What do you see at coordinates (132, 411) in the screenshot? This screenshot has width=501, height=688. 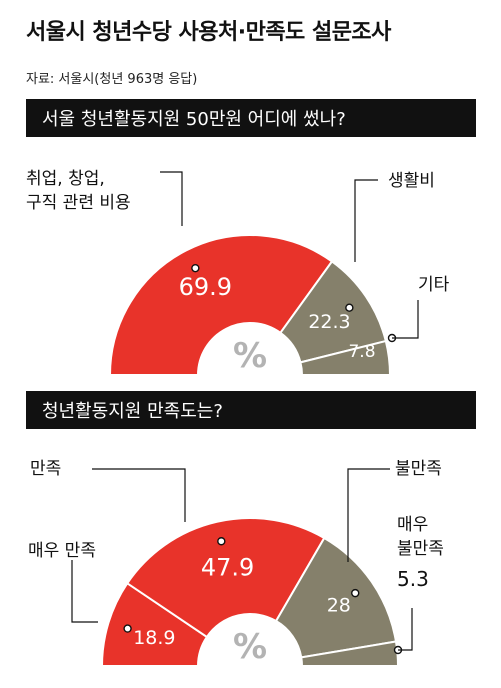 I see `chart2-title: 청년활동지원 만족도는?` at bounding box center [132, 411].